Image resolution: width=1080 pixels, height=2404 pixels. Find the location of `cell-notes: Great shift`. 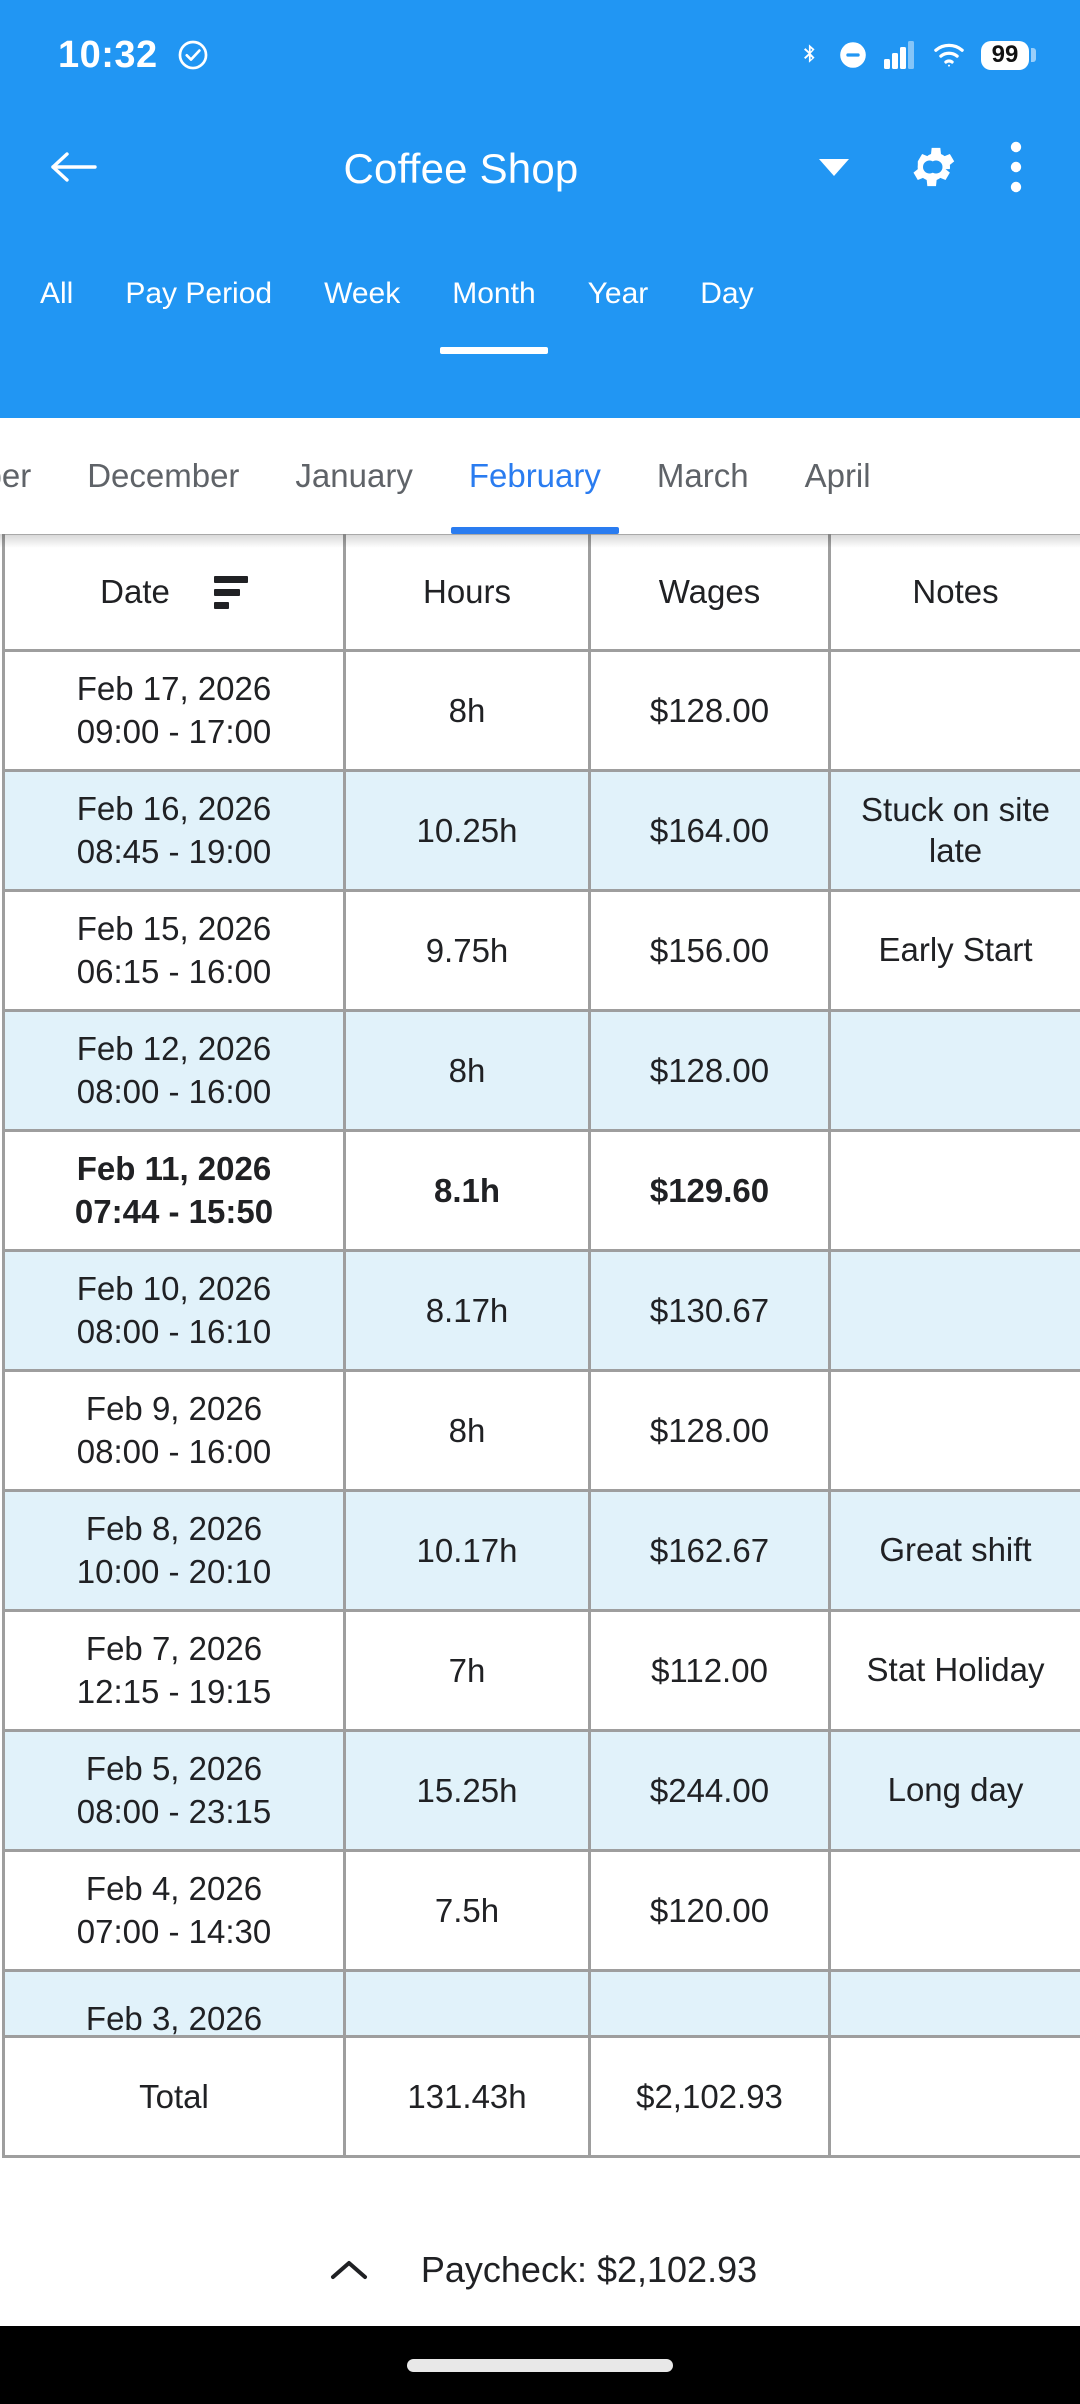

cell-notes: Great shift is located at coordinates (954, 1551).